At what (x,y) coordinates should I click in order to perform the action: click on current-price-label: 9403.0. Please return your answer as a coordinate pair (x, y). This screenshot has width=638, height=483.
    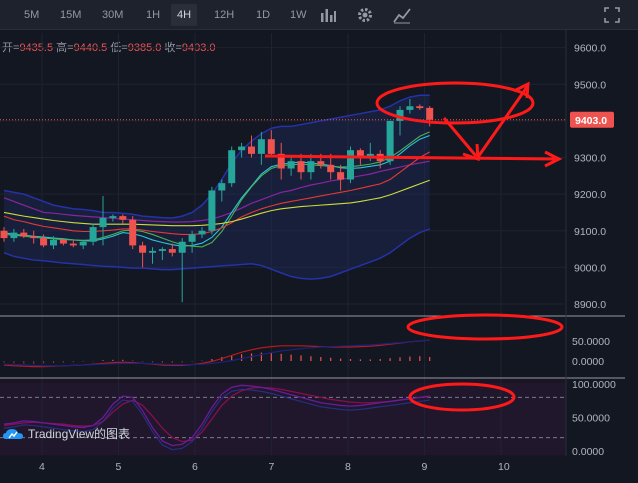
    Looking at the image, I should click on (591, 121).